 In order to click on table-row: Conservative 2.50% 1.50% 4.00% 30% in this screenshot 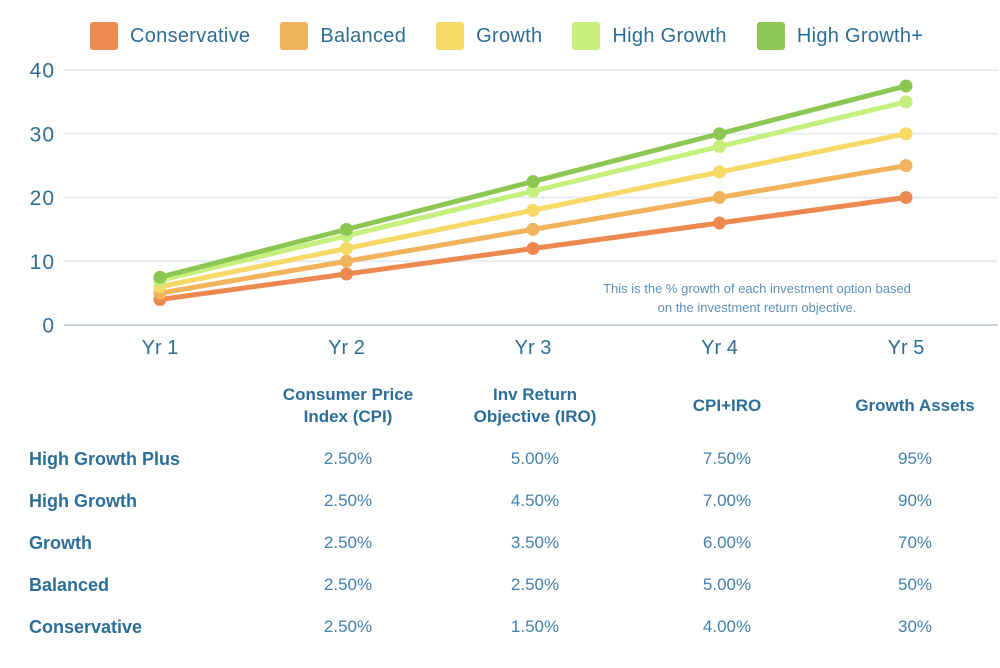, I will do `click(500, 627)`.